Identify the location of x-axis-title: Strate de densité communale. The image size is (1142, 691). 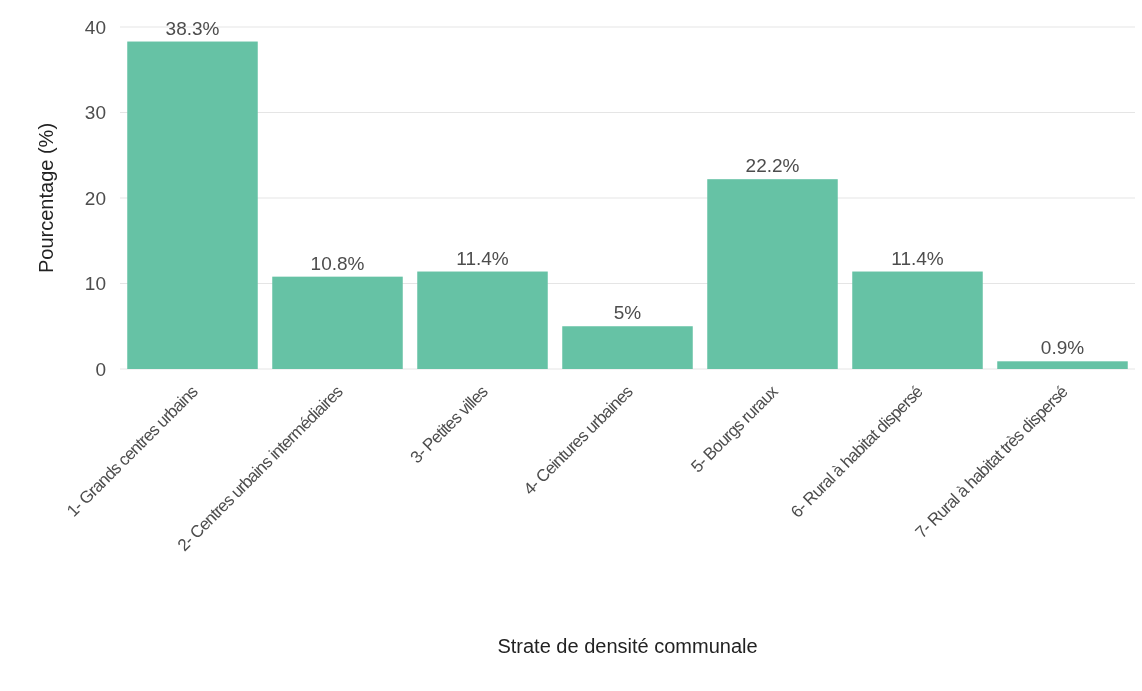
(627, 646).